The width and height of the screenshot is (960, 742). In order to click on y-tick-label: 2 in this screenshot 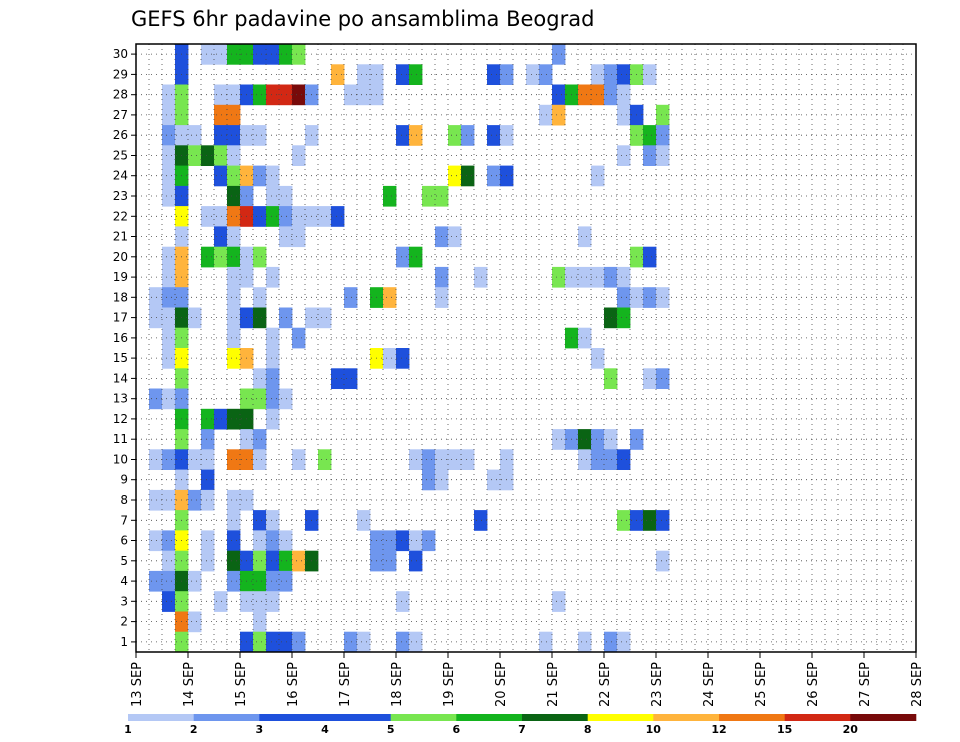, I will do `click(124, 622)`.